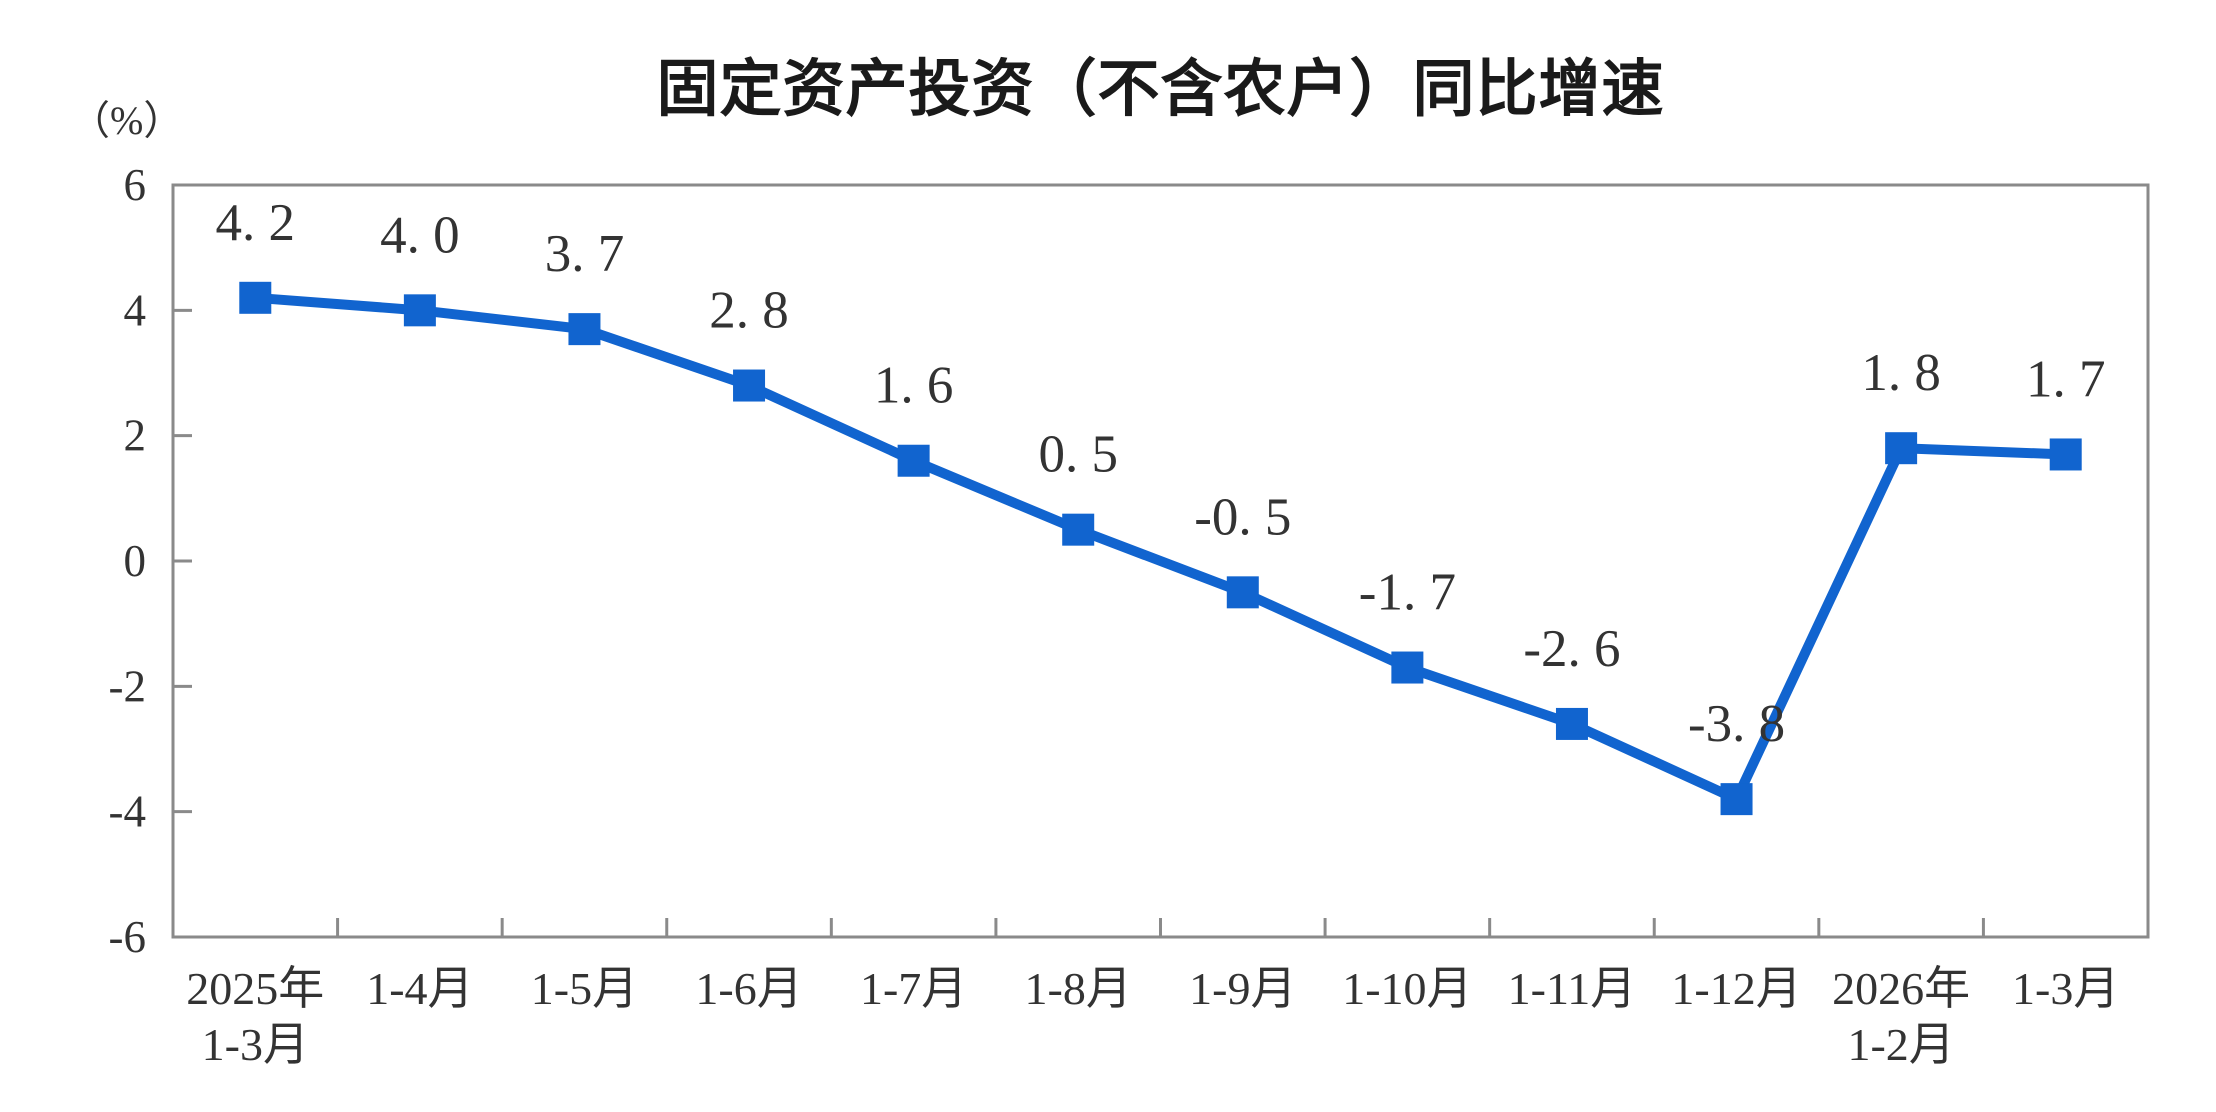 The width and height of the screenshot is (2216, 1112). What do you see at coordinates (135, 185) in the screenshot?
I see `y-axis-tick-label: 6` at bounding box center [135, 185].